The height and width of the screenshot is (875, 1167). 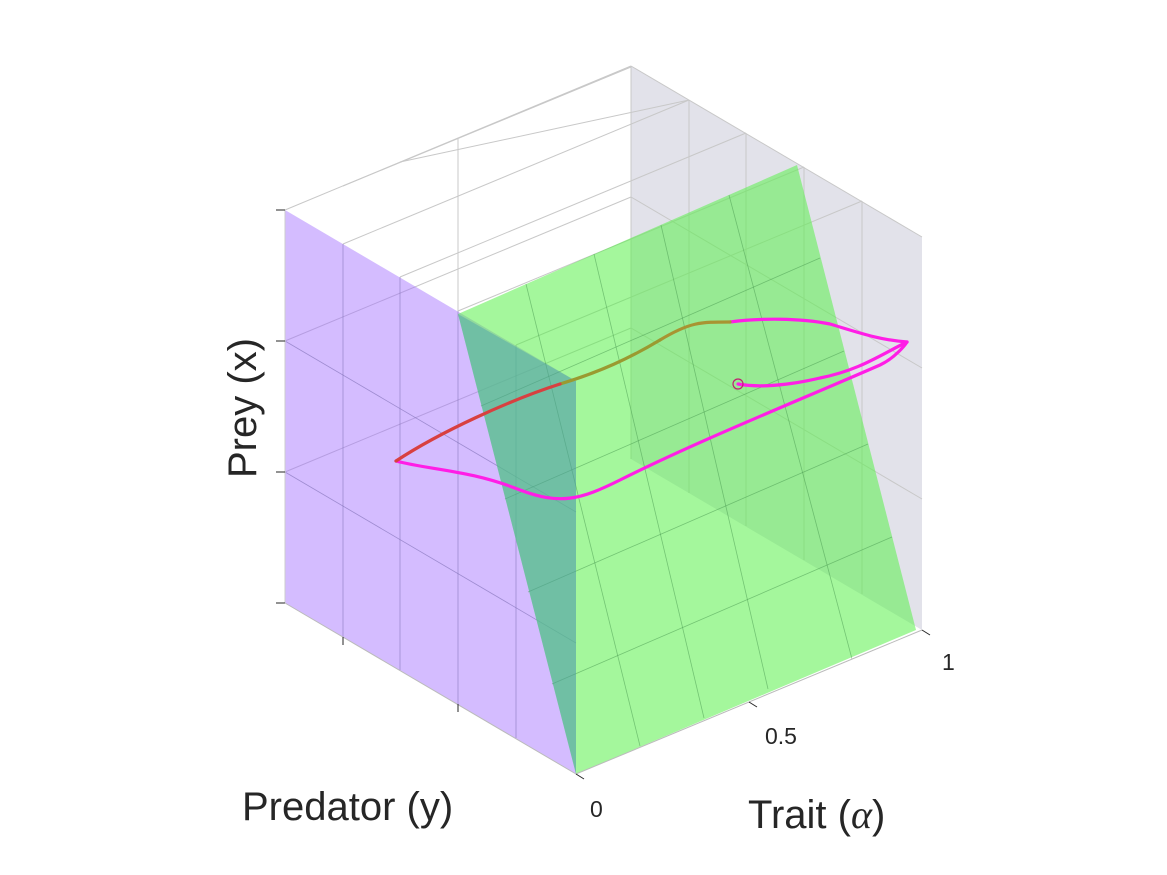 I want to click on surface-overlap, so click(x=517, y=544).